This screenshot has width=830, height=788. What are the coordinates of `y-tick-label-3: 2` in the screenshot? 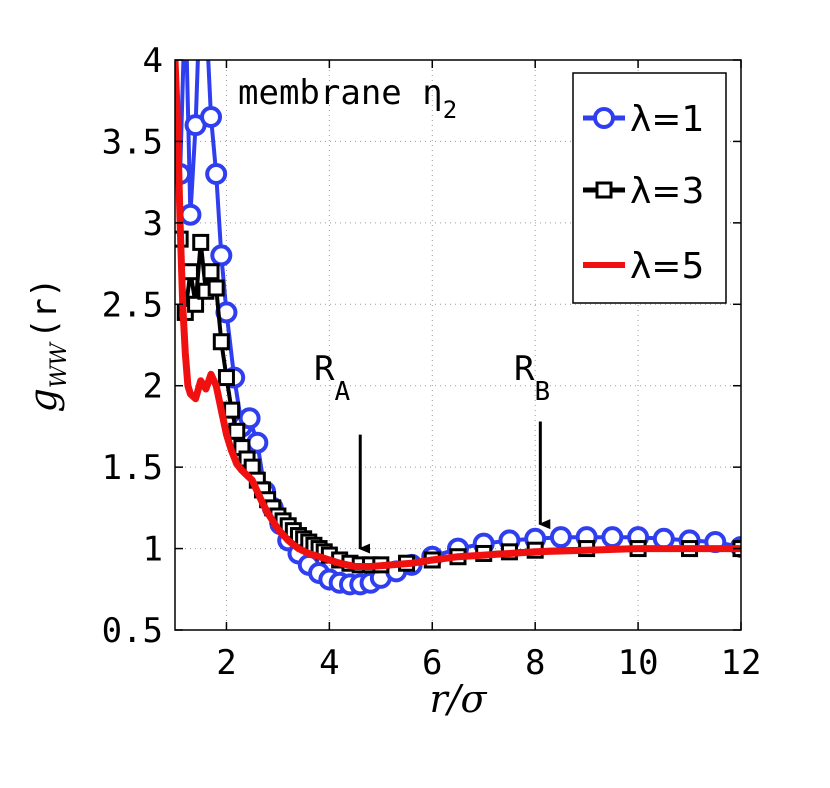 It's located at (153, 387).